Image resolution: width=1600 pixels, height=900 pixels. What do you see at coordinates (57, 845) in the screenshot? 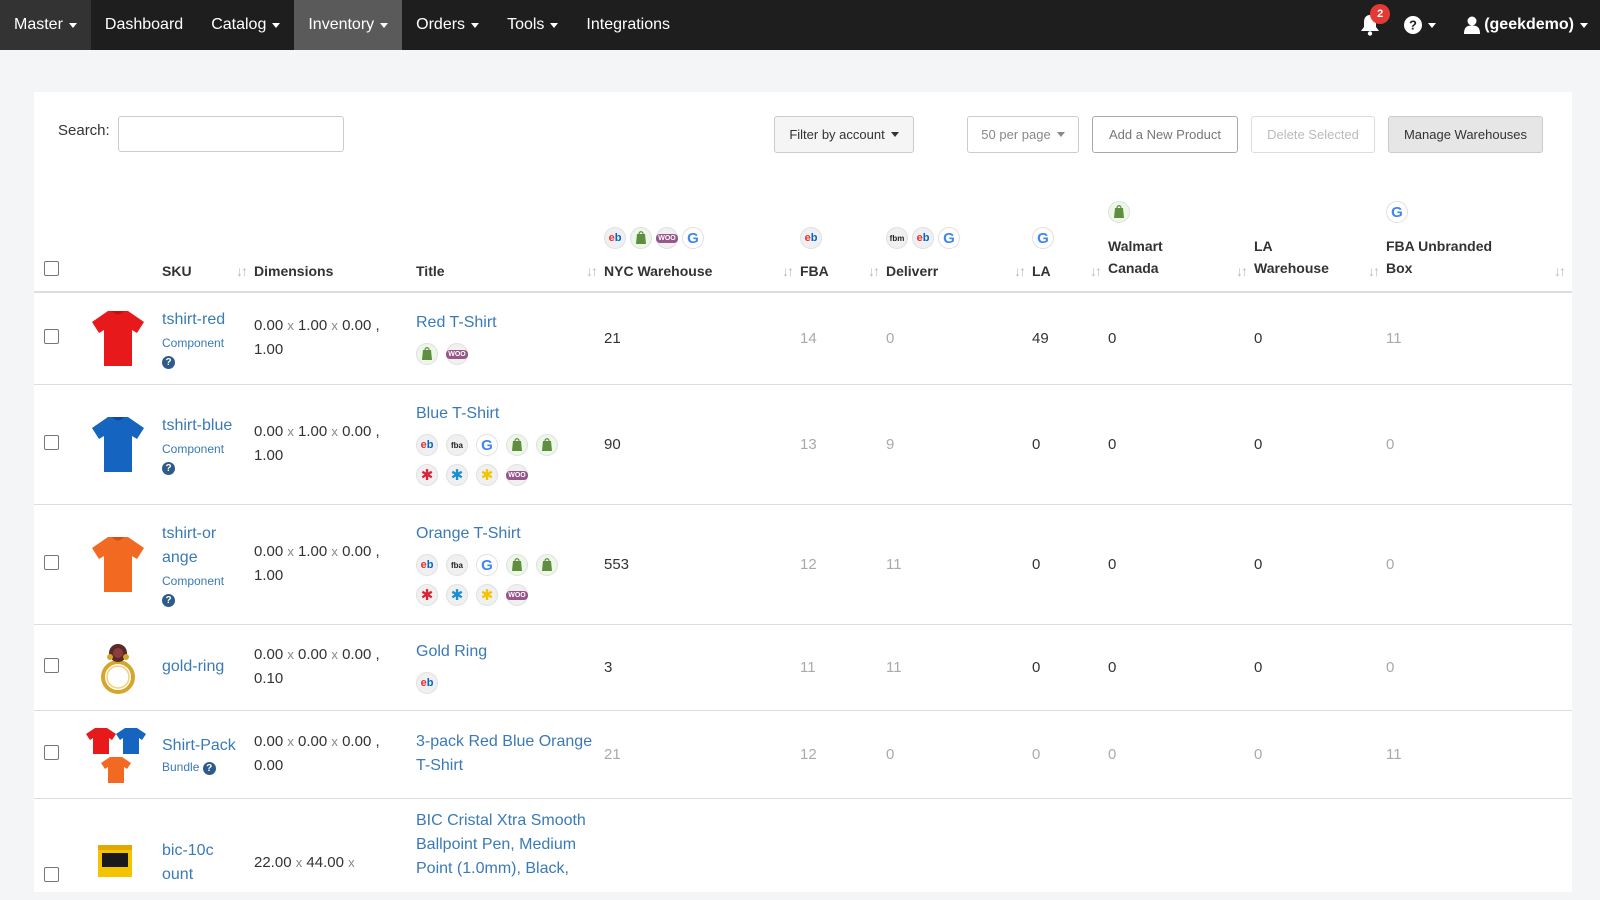
I see `row-select-cell` at bounding box center [57, 845].